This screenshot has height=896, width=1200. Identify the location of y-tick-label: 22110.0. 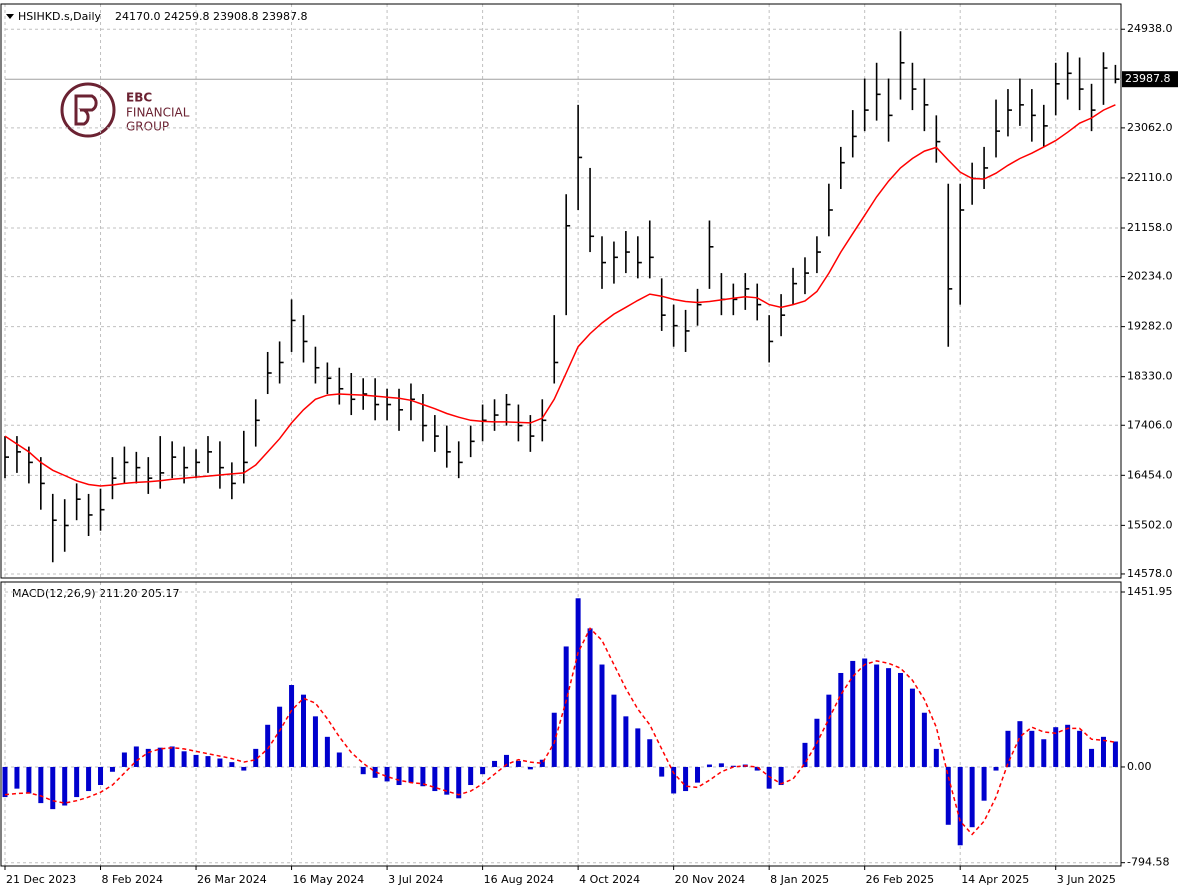
(1150, 177).